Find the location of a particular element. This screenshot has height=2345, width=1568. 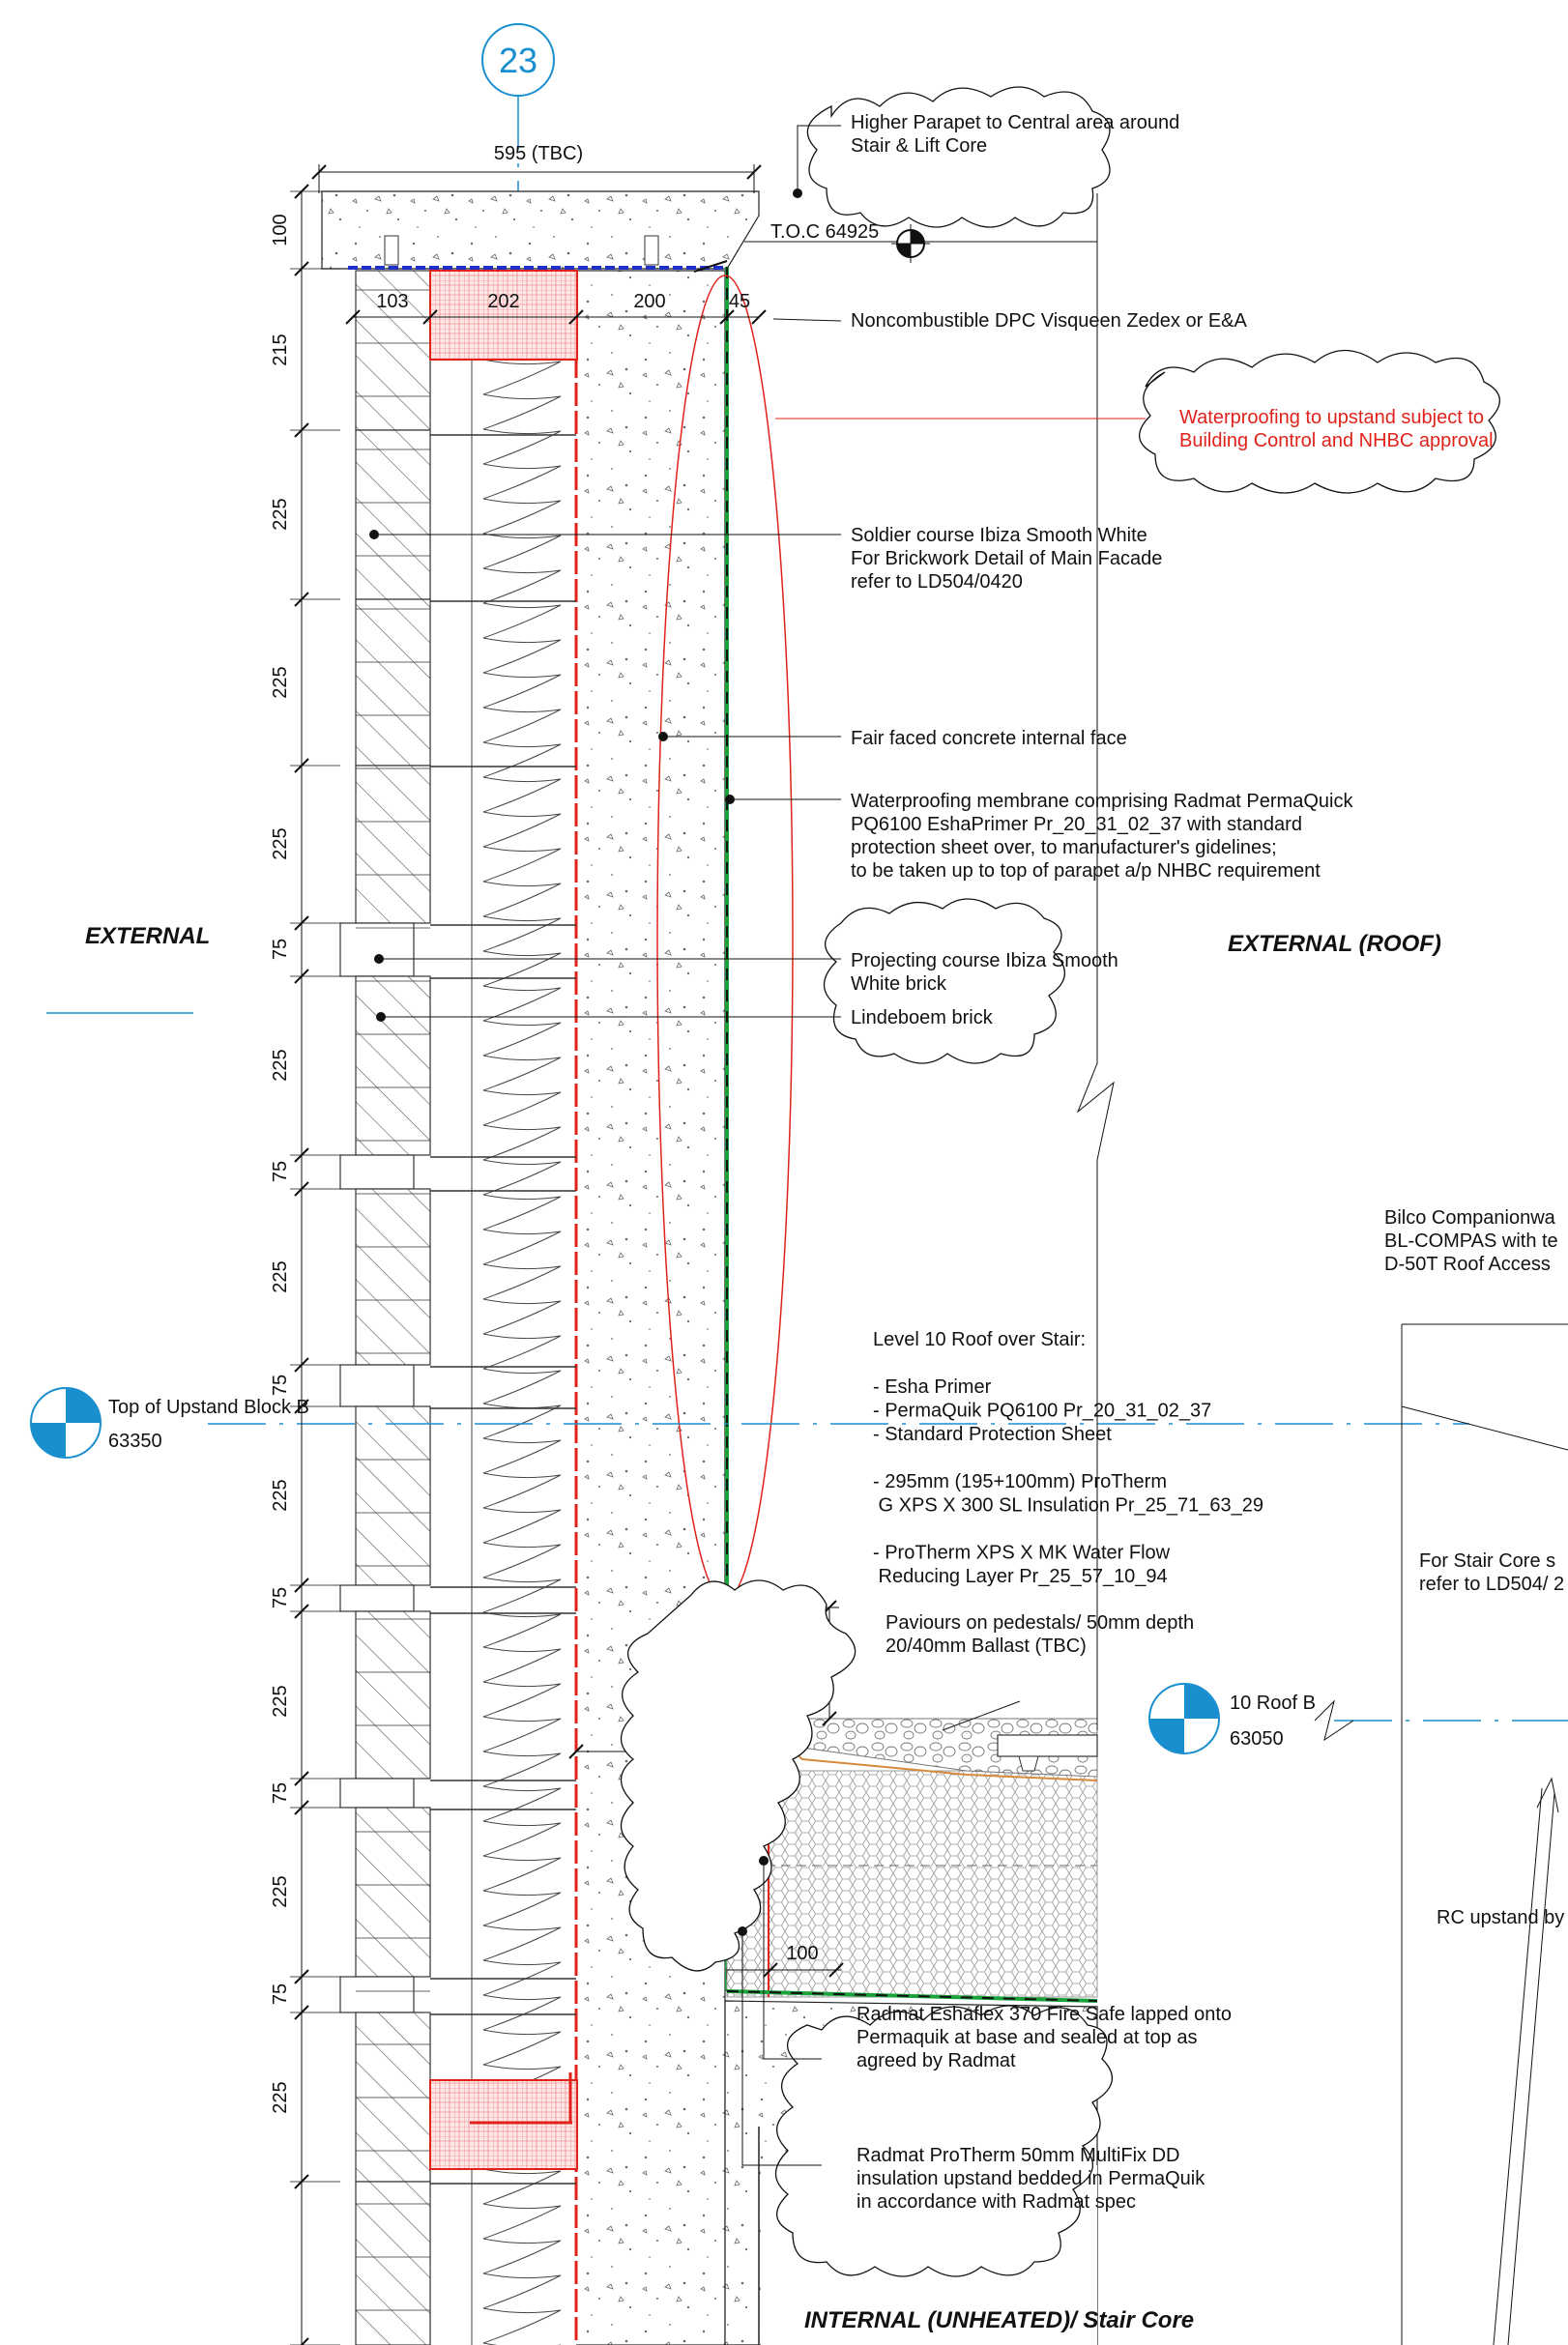

pedestal is located at coordinates (1028, 1763).